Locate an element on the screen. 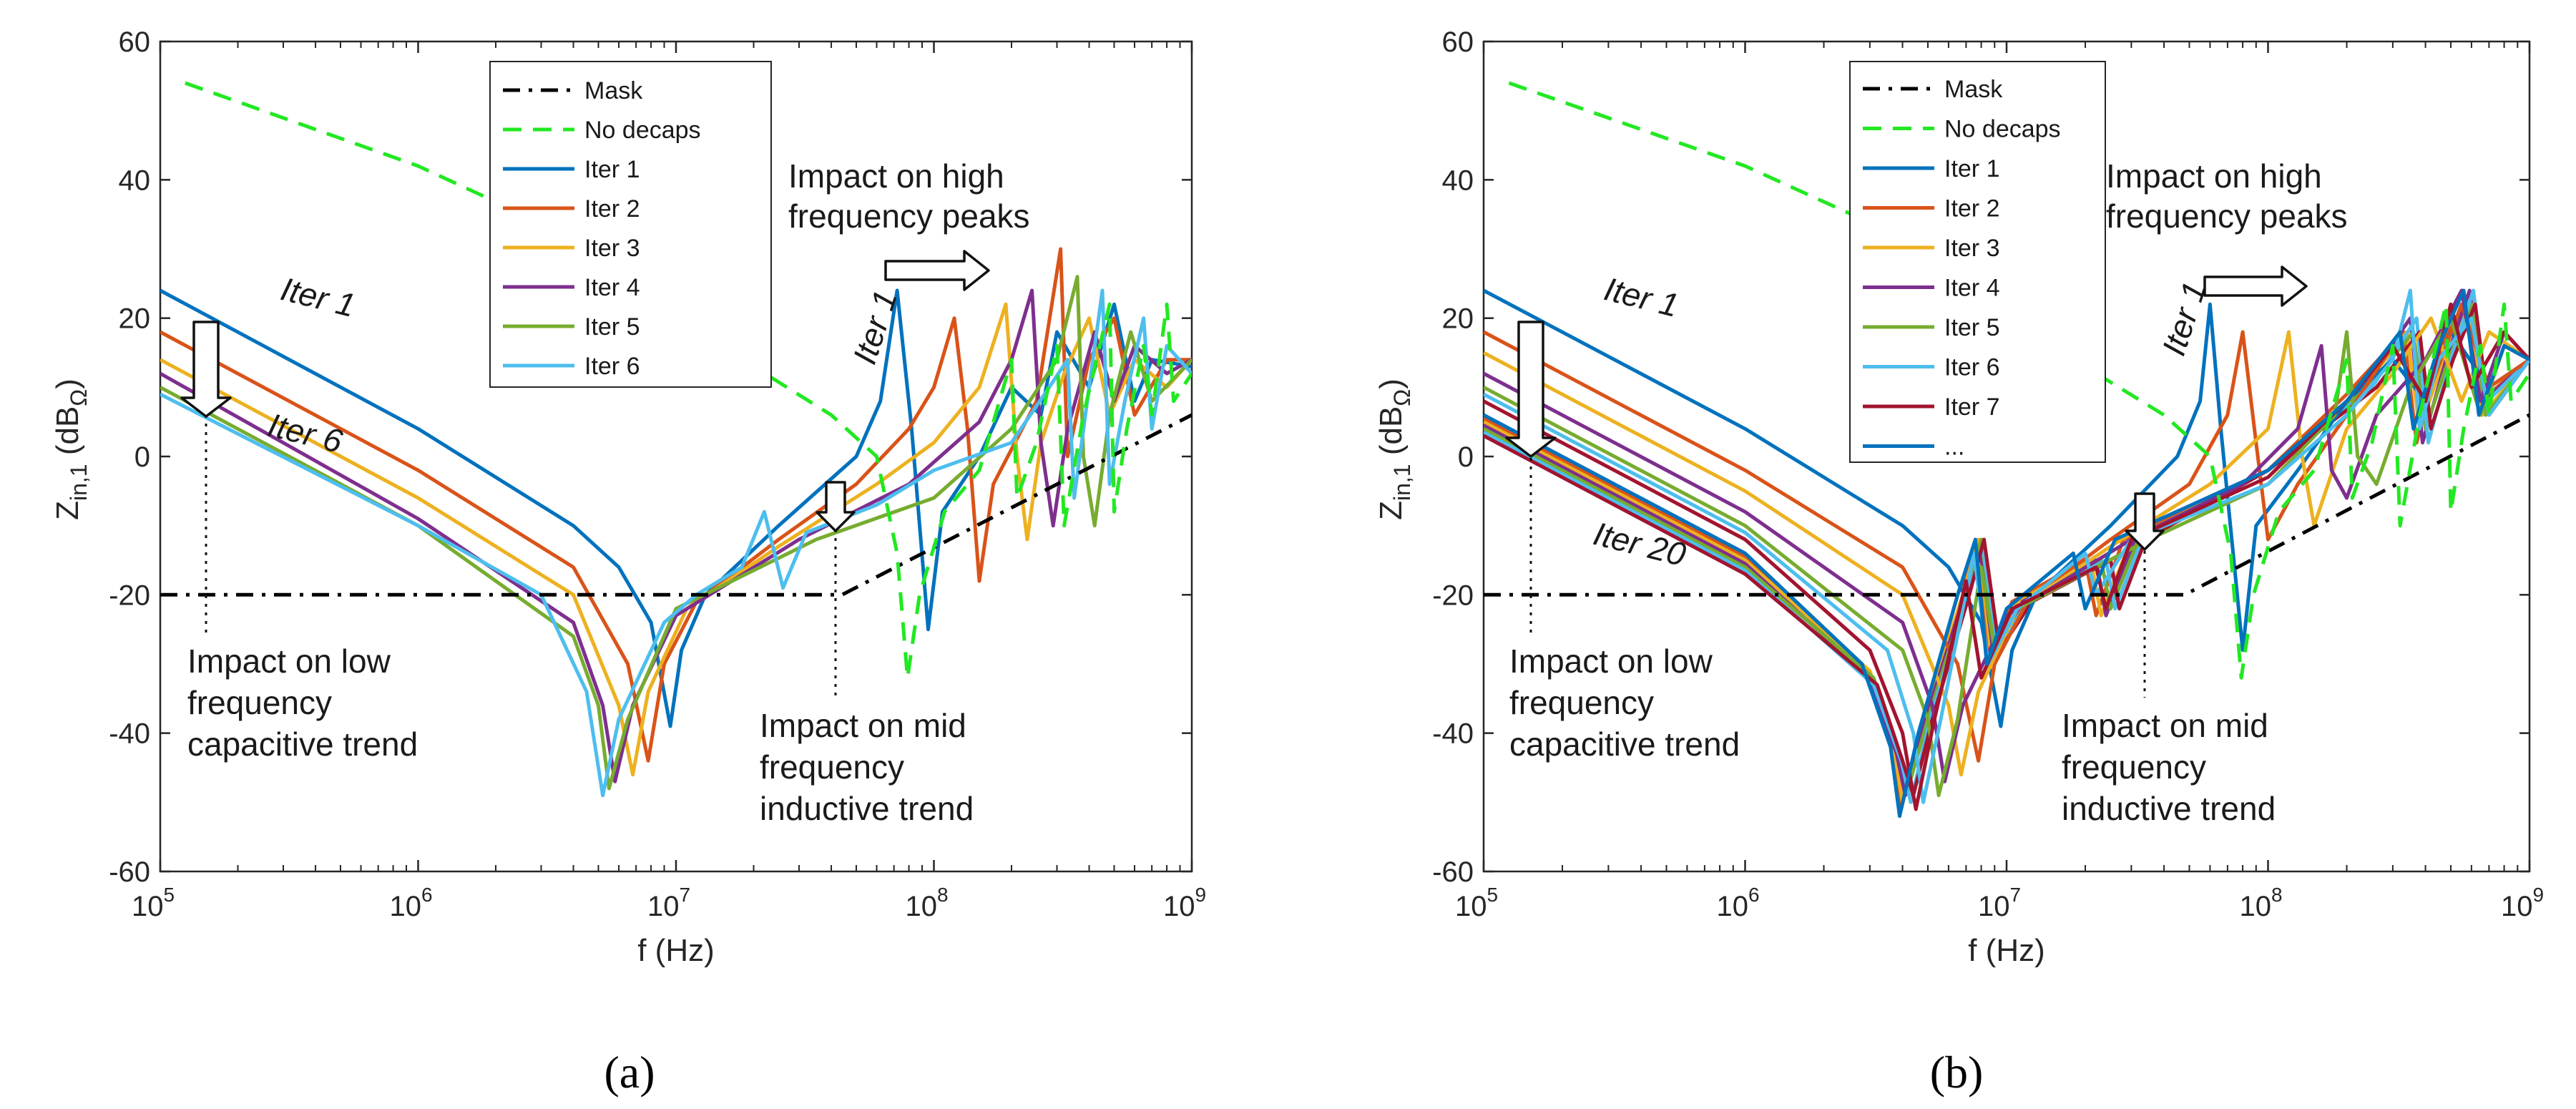 Image resolution: width=2576 pixels, height=1109 pixels. y-label-main: Z is located at coordinates (67, 510).